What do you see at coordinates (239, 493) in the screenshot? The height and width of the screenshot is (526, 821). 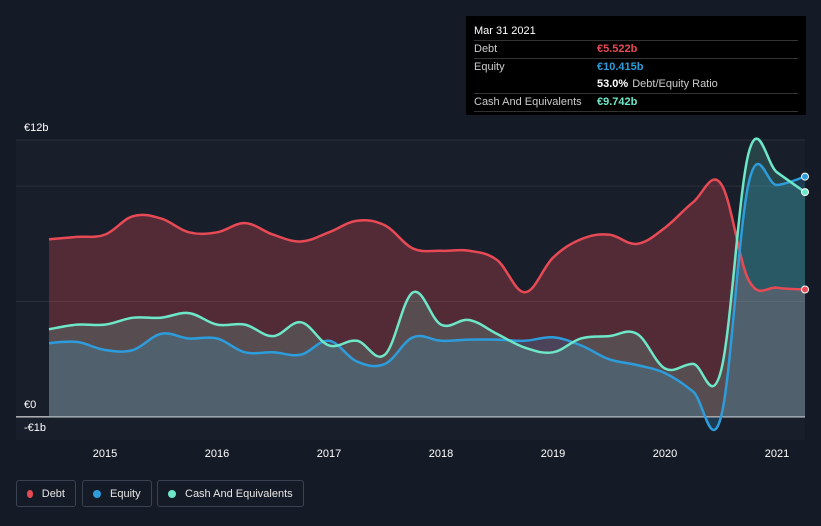 I see `legend-cash-label: Cash And Equivalents` at bounding box center [239, 493].